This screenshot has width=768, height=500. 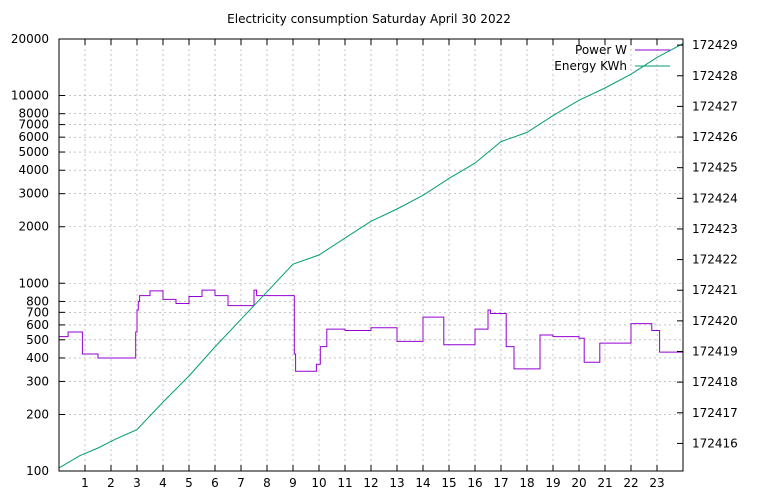 What do you see at coordinates (137, 483) in the screenshot?
I see `x-tick-label: 3` at bounding box center [137, 483].